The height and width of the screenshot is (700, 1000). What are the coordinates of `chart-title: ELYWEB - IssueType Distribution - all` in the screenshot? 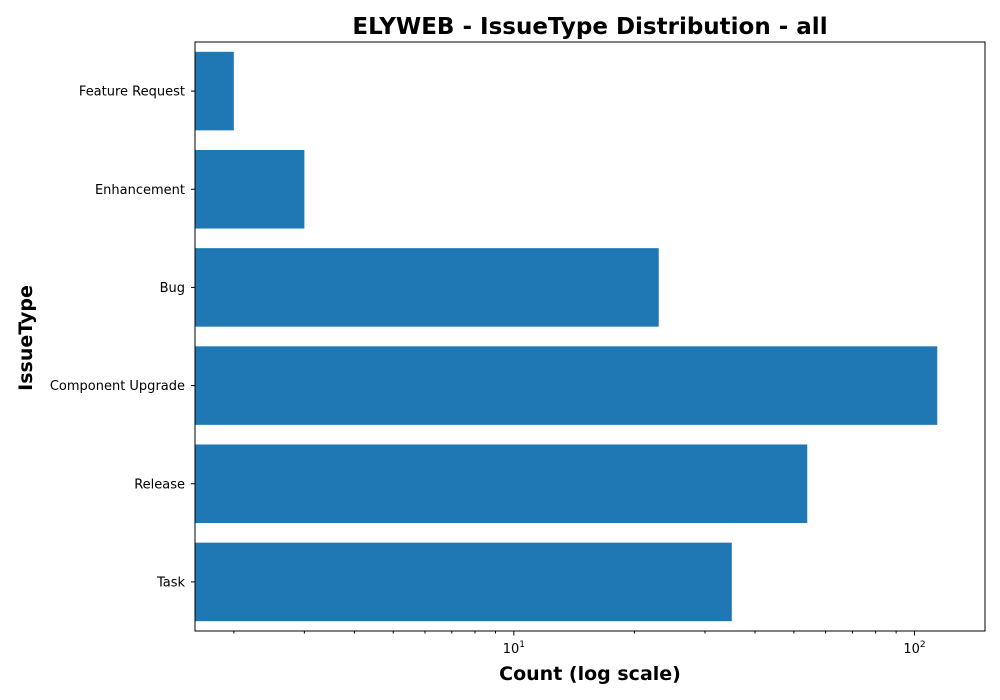 It's located at (589, 27).